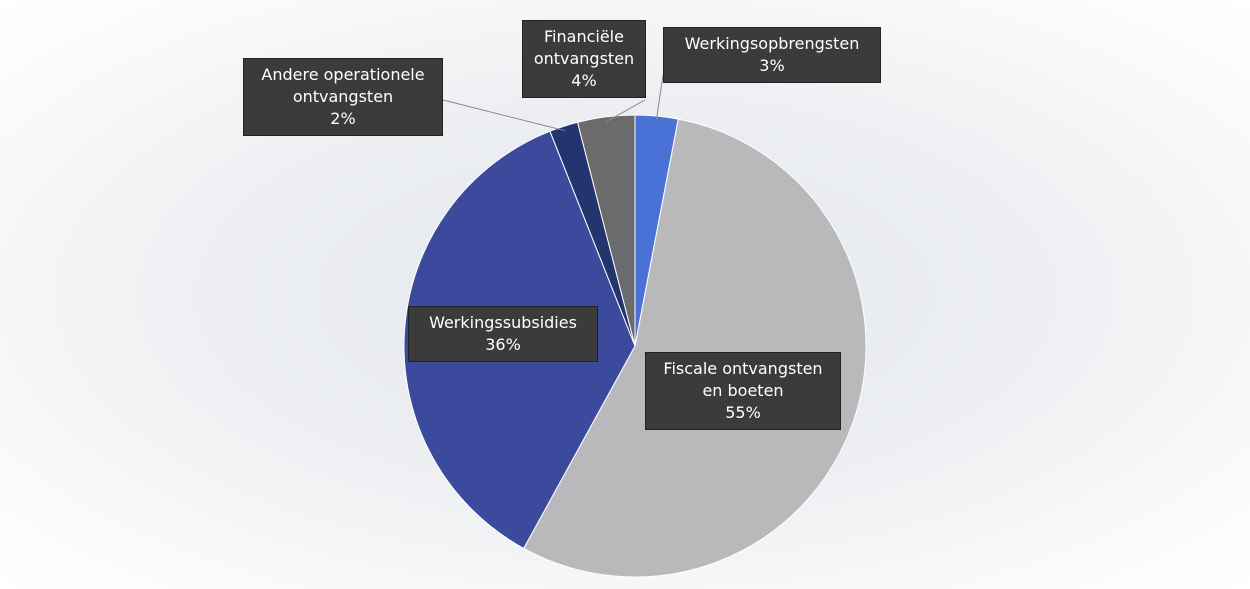 The width and height of the screenshot is (1250, 589). I want to click on label-name: Andere operationele ontvangsten, so click(343, 85).